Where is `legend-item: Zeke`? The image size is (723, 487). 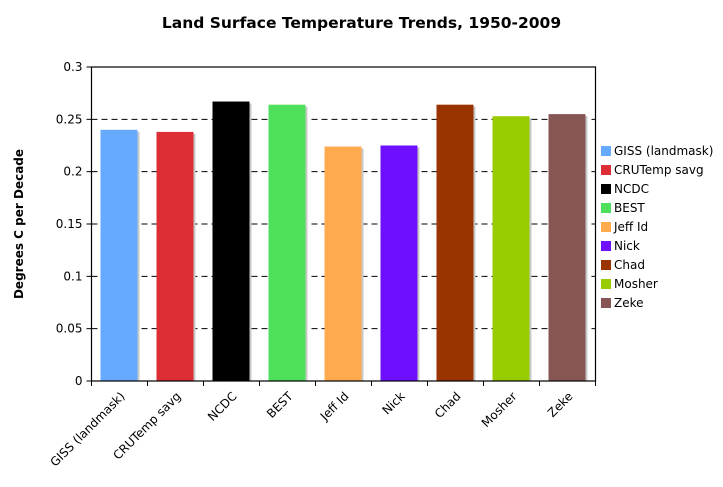 legend-item: Zeke is located at coordinates (657, 302).